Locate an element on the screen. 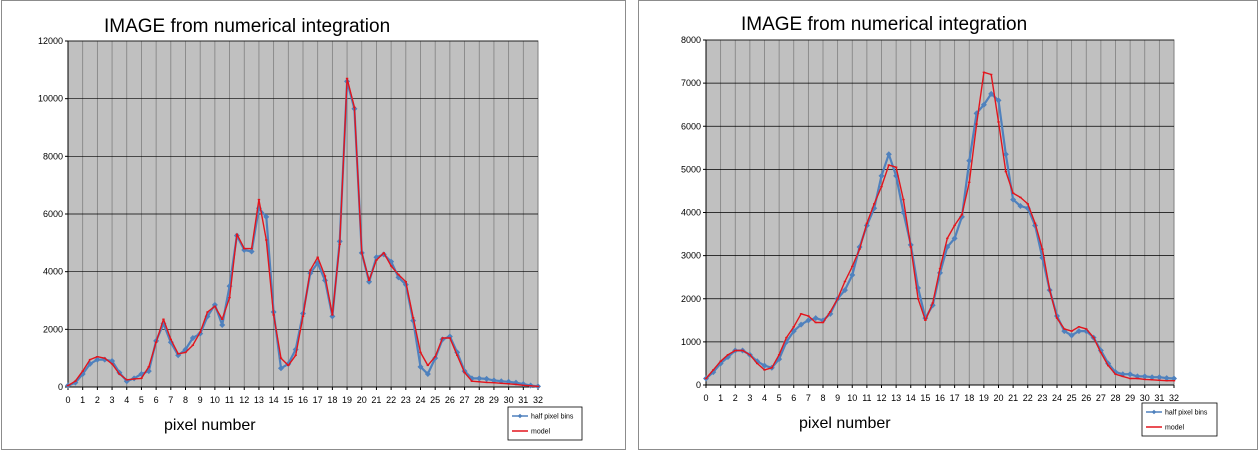  legend-label: model is located at coordinates (1175, 428).